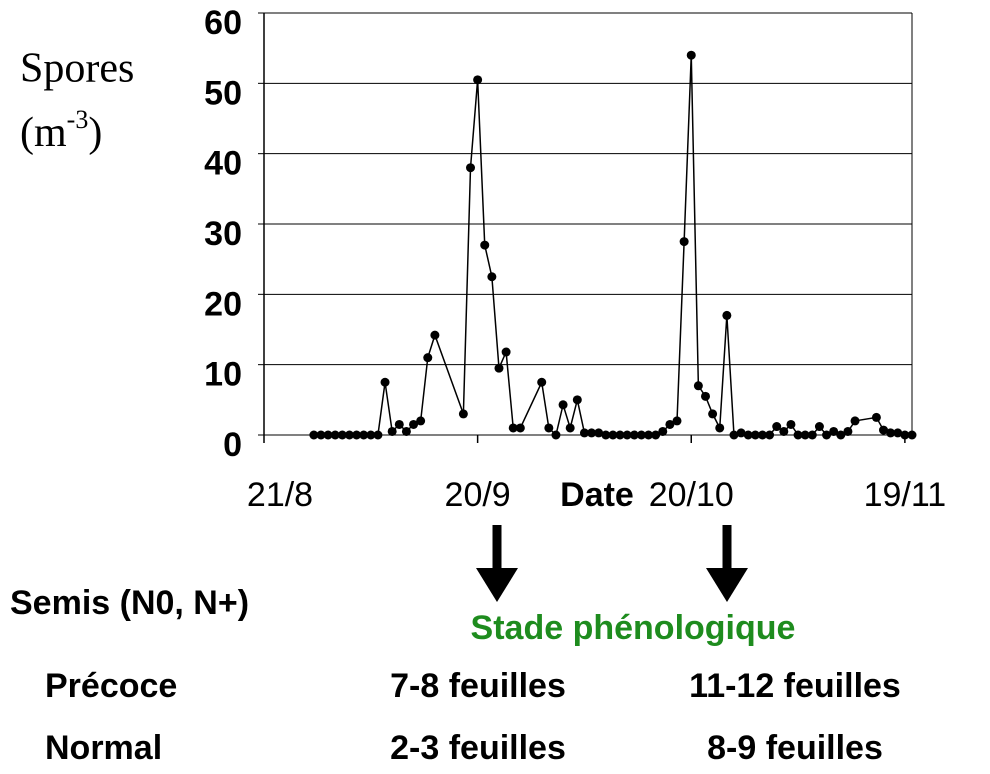 The height and width of the screenshot is (774, 990). What do you see at coordinates (633, 628) in the screenshot?
I see `stage-heading: Stade phénologique` at bounding box center [633, 628].